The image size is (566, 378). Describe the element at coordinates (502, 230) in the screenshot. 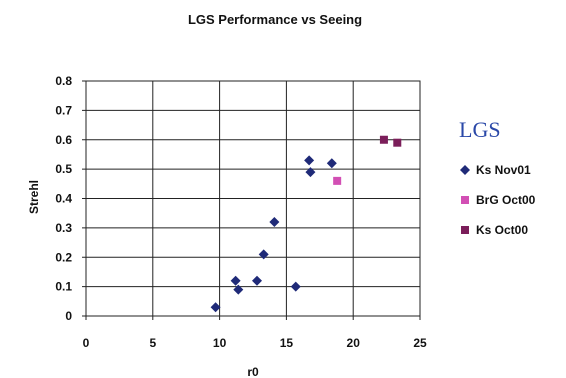

I see `legend-label: Ks Oct00` at that location.